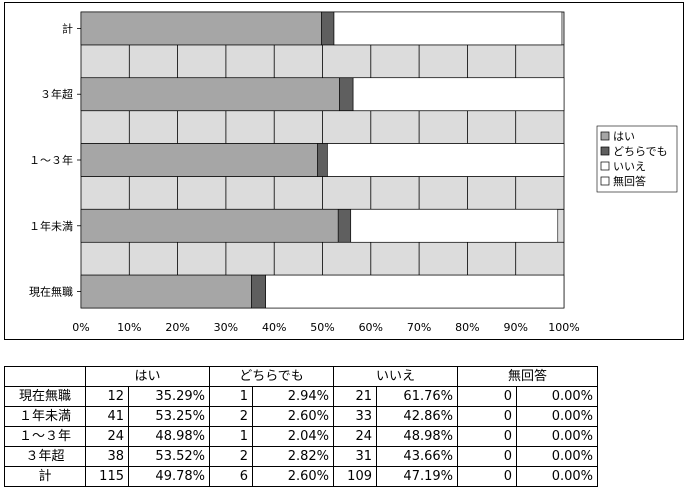 The height and width of the screenshot is (492, 688). What do you see at coordinates (417, 396) in the screenshot?
I see `percent-cell: 61.76%` at bounding box center [417, 396].